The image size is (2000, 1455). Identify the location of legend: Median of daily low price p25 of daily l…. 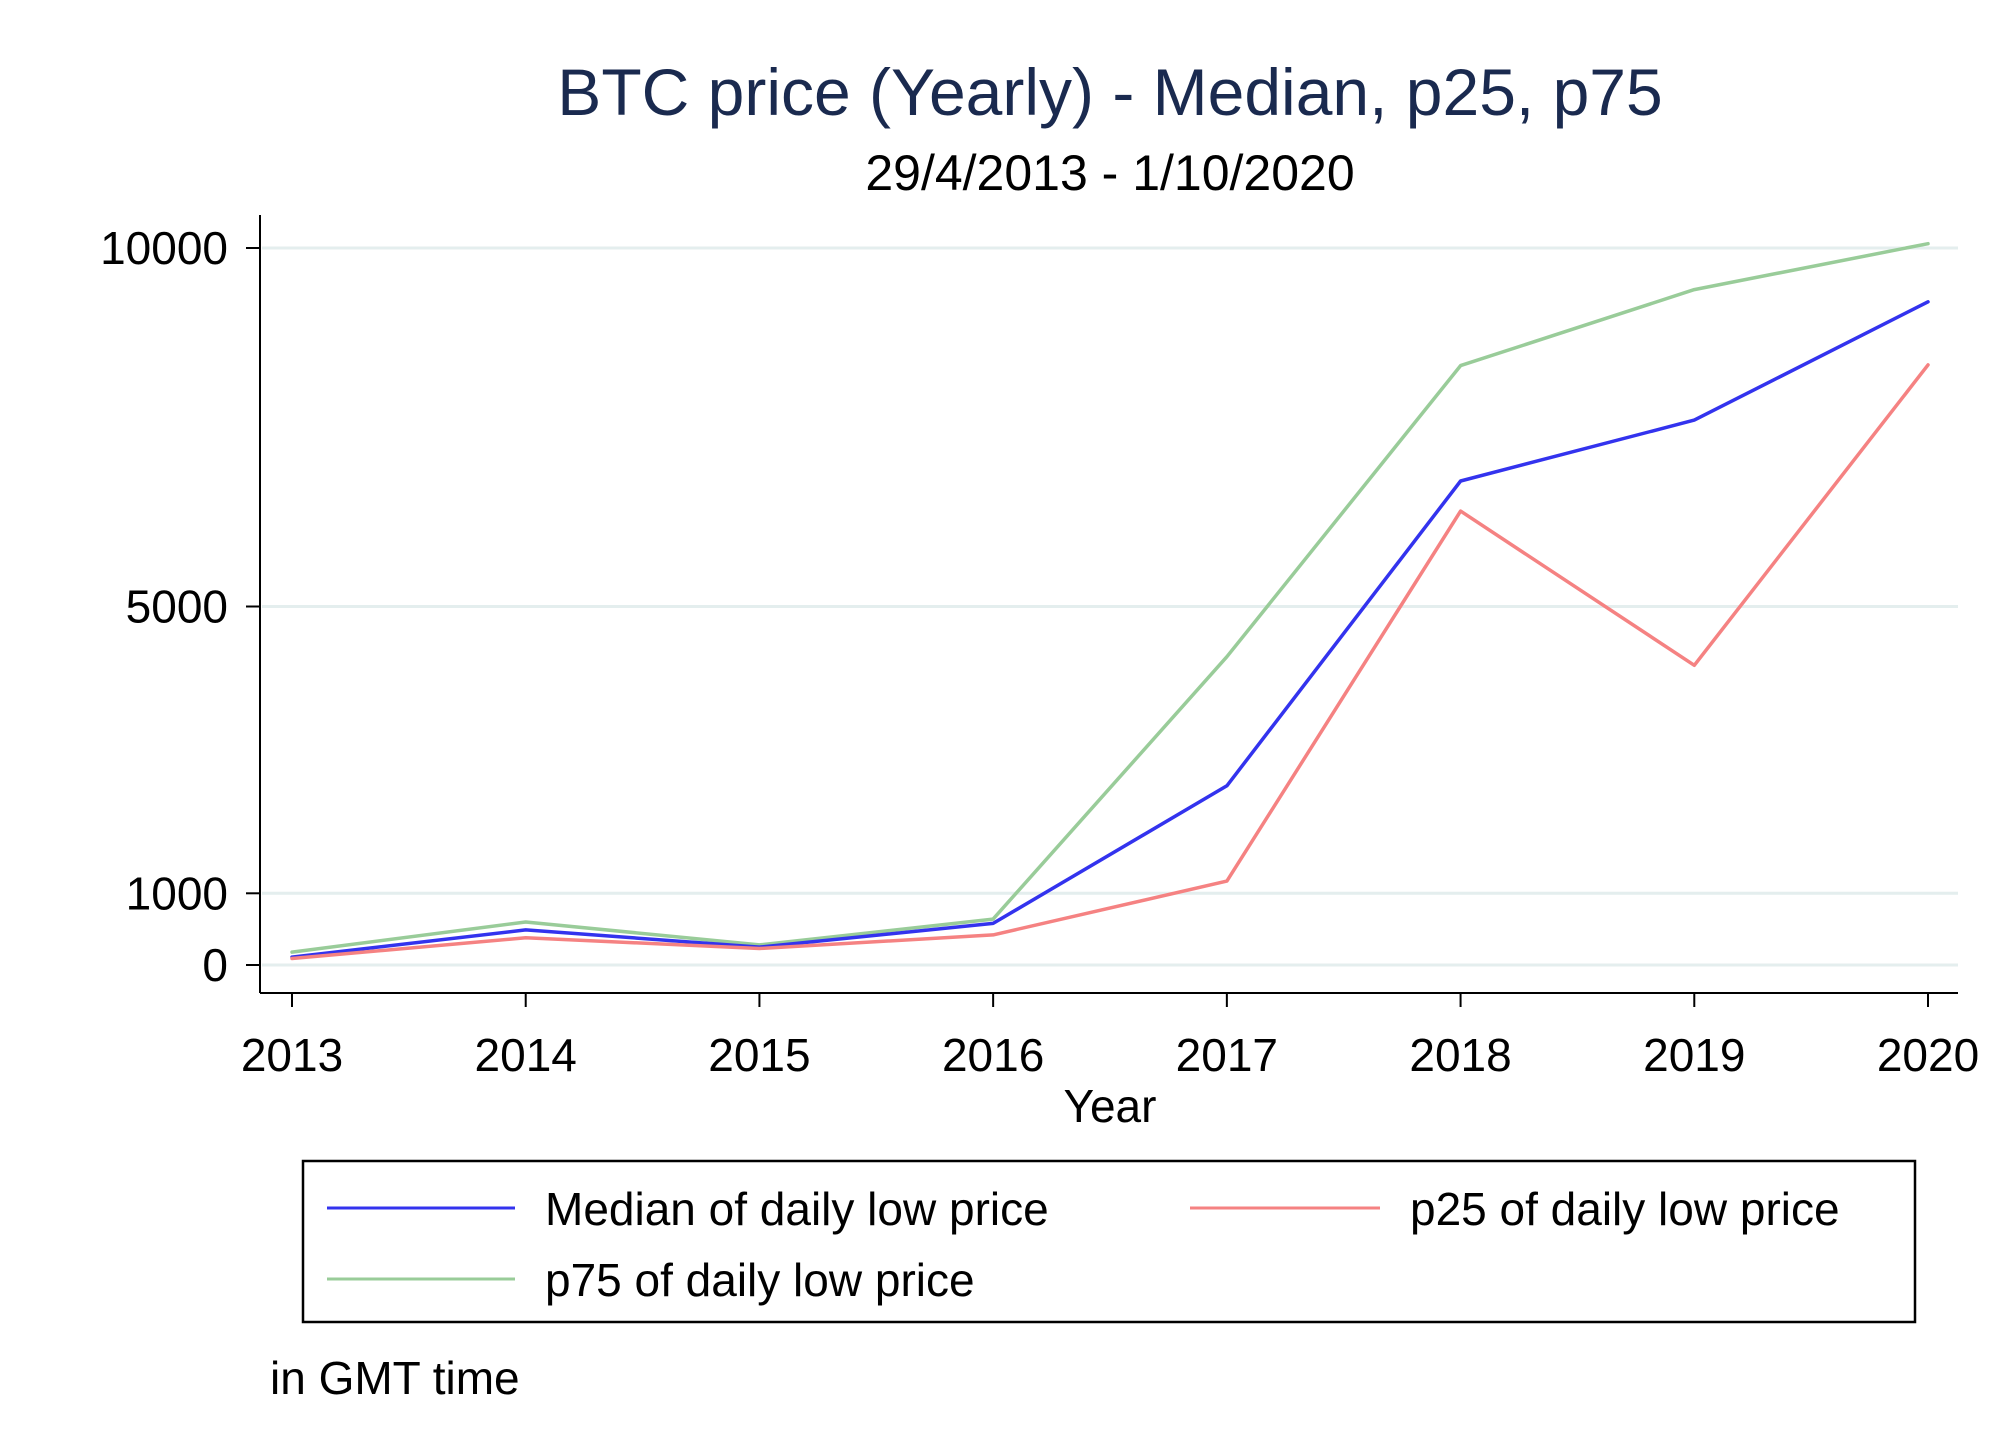
(1109, 1241).